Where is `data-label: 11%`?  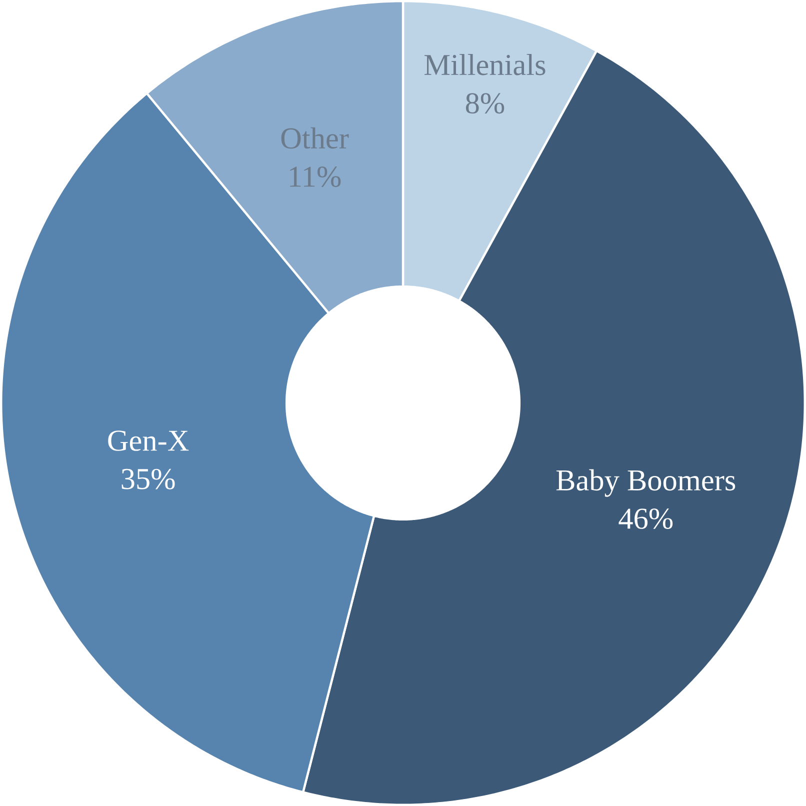 data-label: 11% is located at coordinates (315, 177).